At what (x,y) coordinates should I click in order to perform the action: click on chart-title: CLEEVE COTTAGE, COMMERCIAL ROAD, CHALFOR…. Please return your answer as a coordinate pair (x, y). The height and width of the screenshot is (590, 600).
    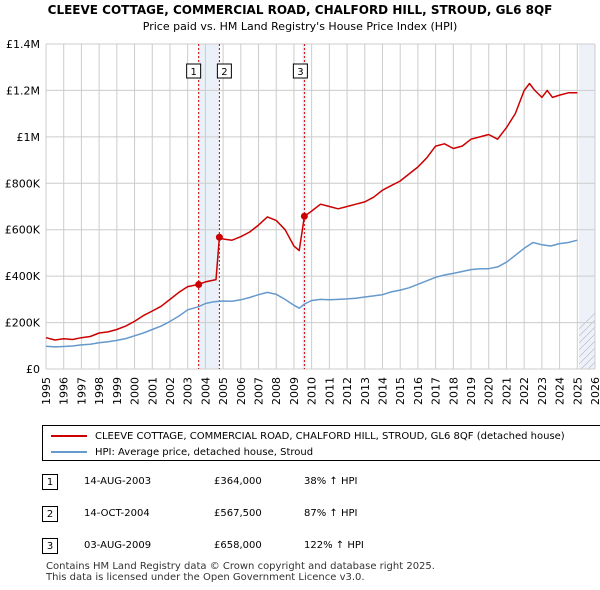
    Looking at the image, I should click on (300, 10).